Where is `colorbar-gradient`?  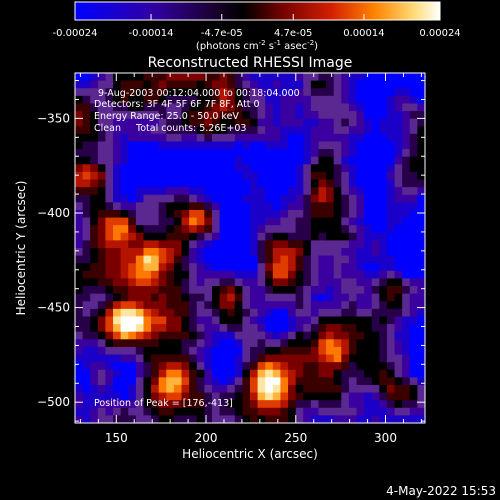 colorbar-gradient is located at coordinates (257, 11).